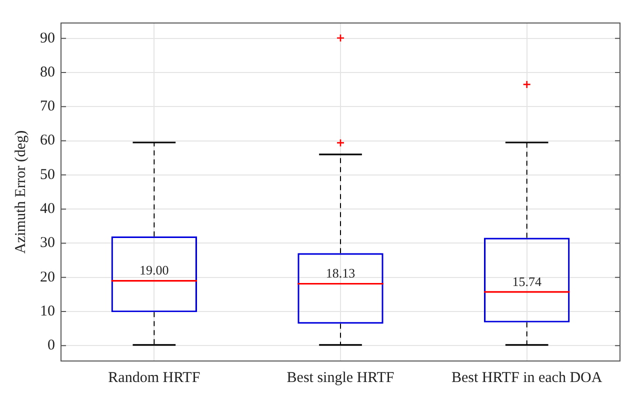  What do you see at coordinates (527, 281) in the screenshot?
I see `text: 15.74` at bounding box center [527, 281].